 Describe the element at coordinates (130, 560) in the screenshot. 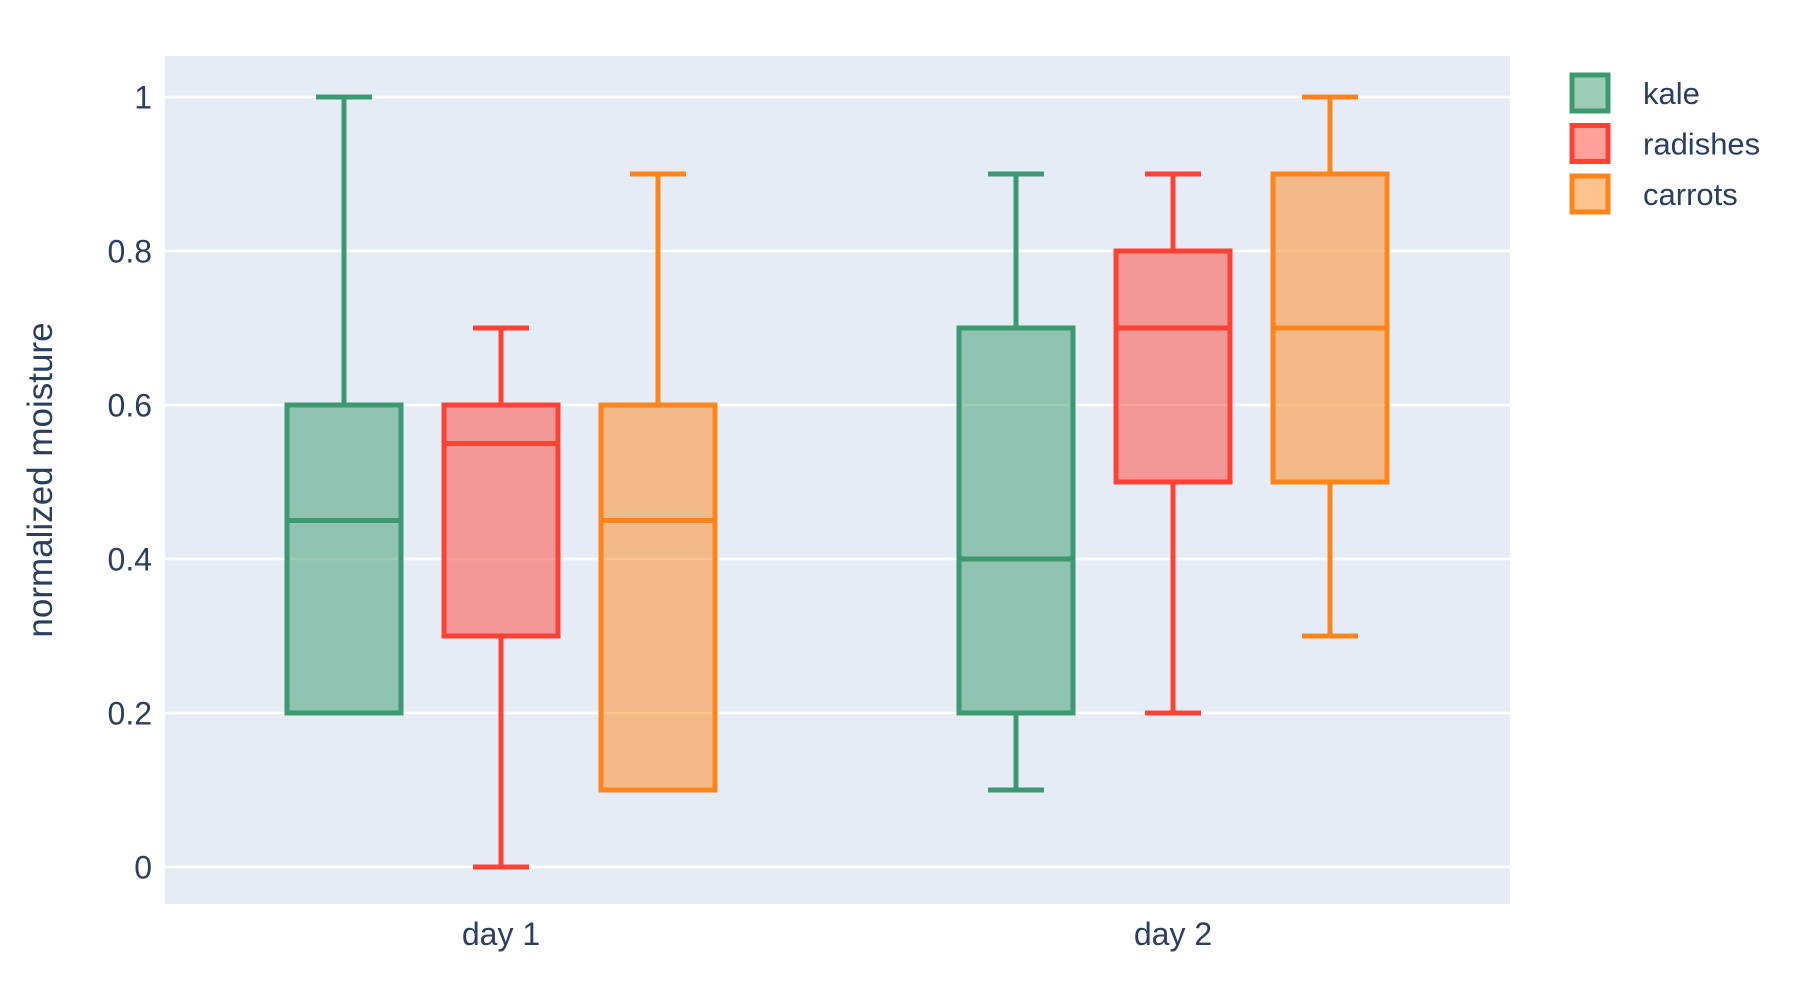

I see `y-tick-label: 0.4` at that location.